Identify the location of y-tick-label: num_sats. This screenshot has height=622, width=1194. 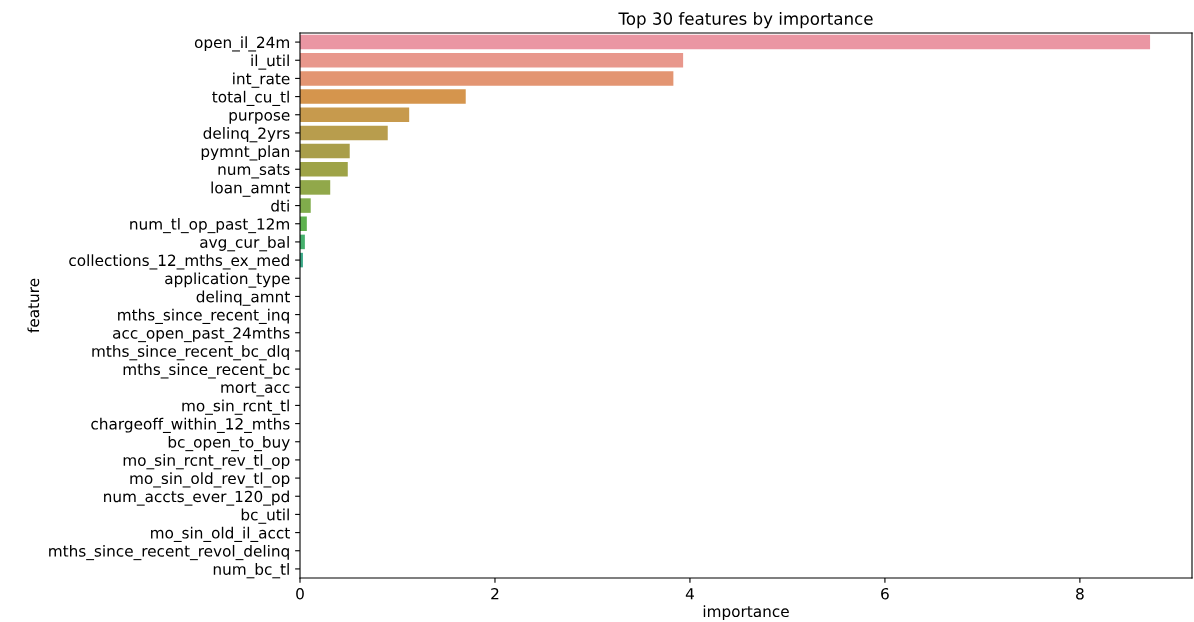
(254, 171).